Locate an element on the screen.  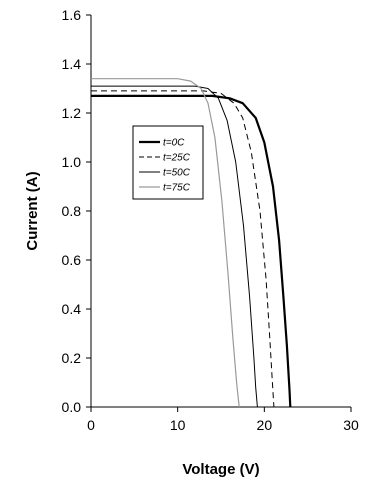
x-tick-label: 20 is located at coordinates (265, 425).